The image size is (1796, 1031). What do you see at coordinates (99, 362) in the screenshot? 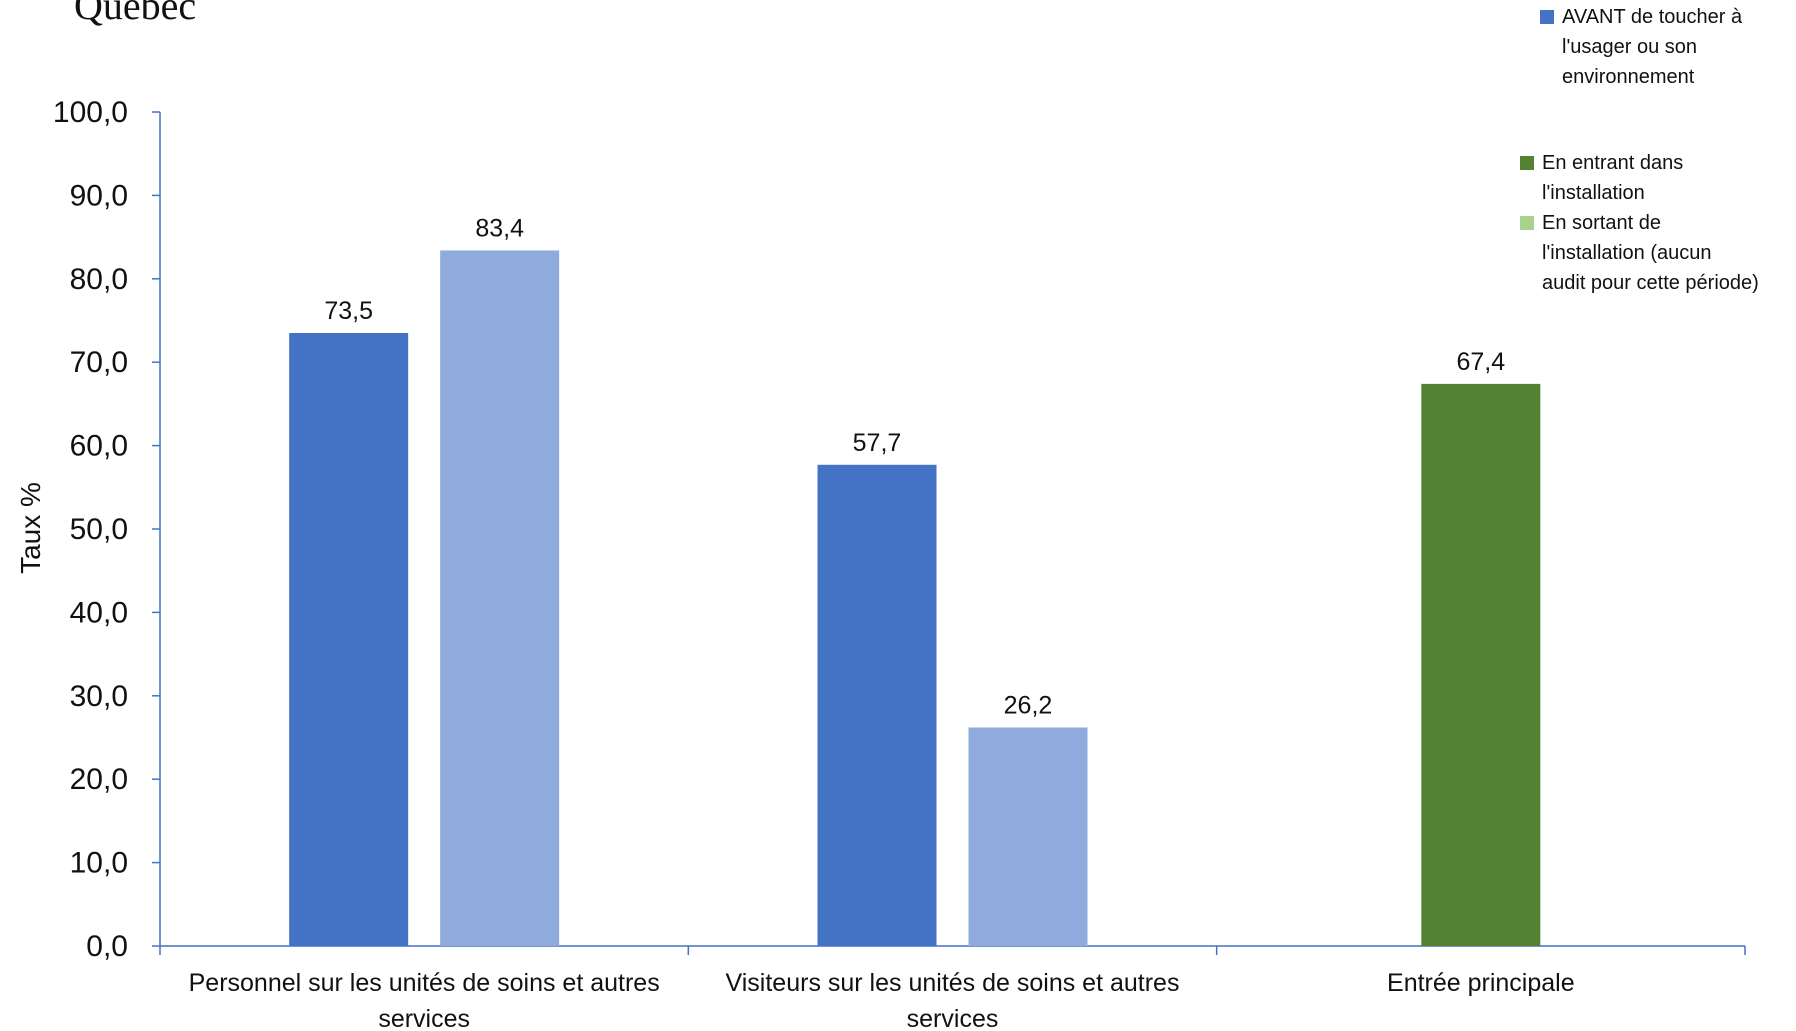
I see `y-tick-label: 70,0` at bounding box center [99, 362].